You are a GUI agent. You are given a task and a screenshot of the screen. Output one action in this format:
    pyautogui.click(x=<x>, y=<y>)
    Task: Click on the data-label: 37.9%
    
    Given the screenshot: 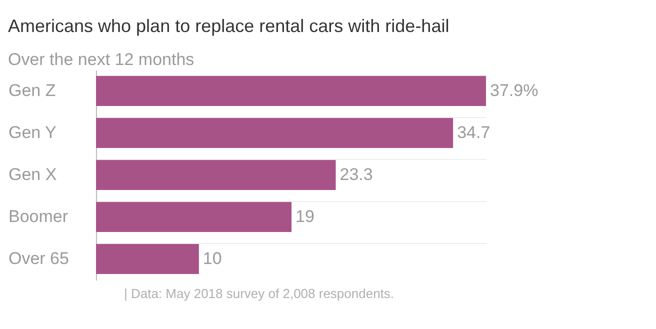 What is the action you would take?
    pyautogui.click(x=514, y=90)
    